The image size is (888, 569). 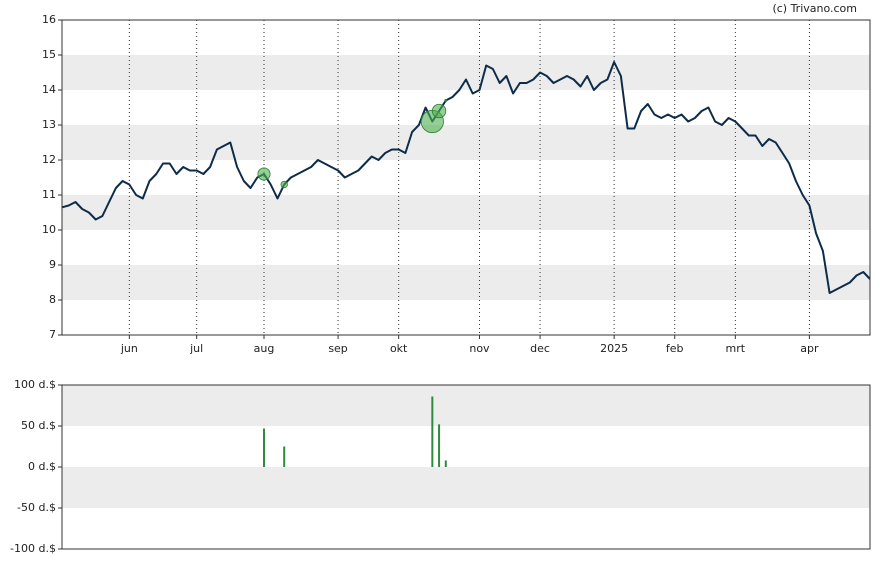 I want to click on x-tick-label: okt, so click(x=399, y=348).